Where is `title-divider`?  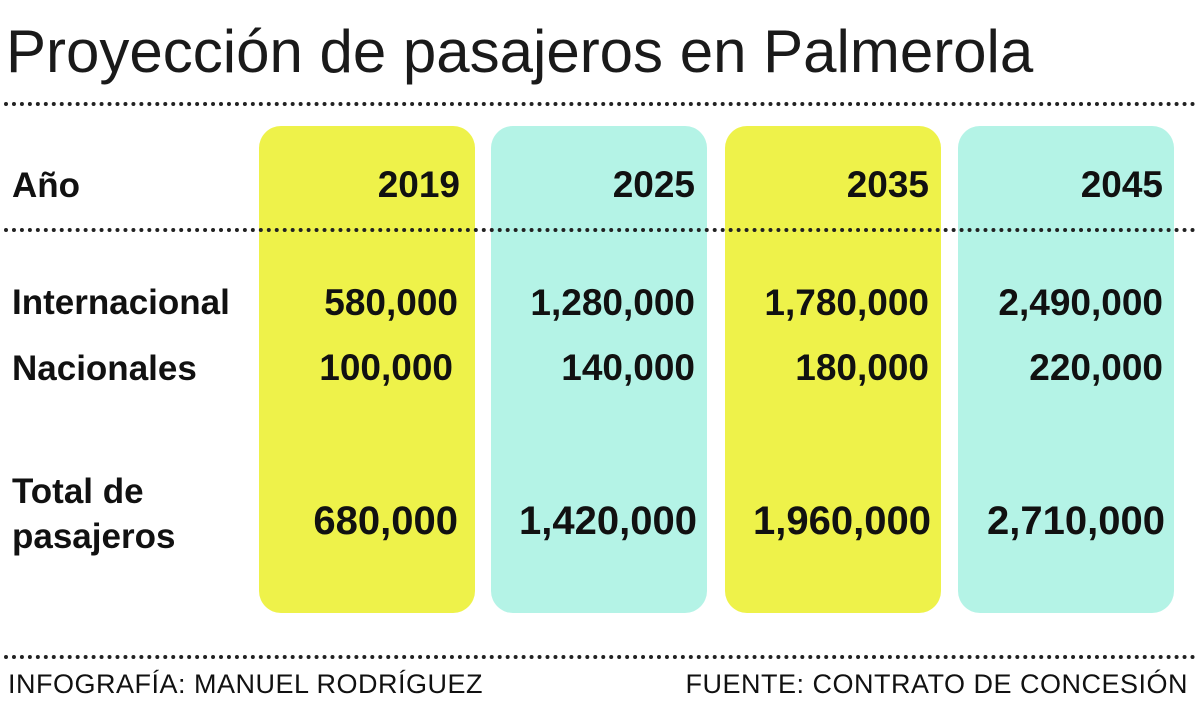
title-divider is located at coordinates (600, 104).